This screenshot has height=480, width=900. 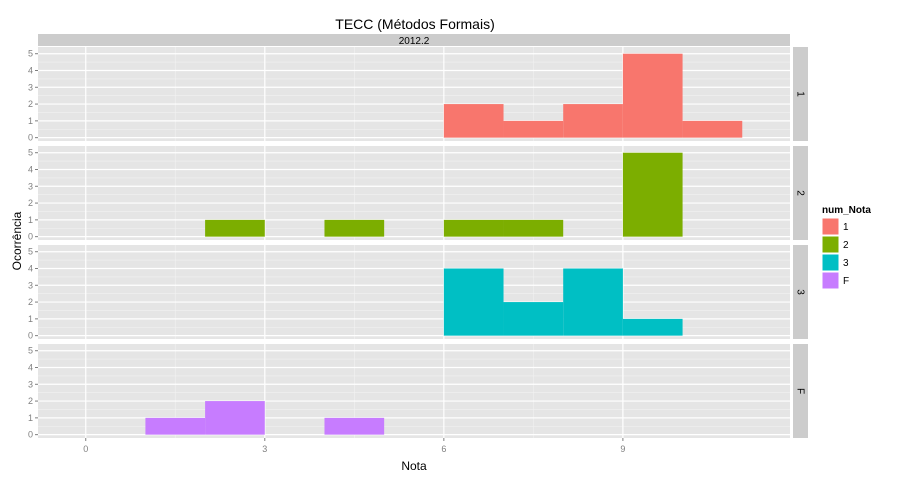 I want to click on legend-label: 2, so click(x=846, y=245).